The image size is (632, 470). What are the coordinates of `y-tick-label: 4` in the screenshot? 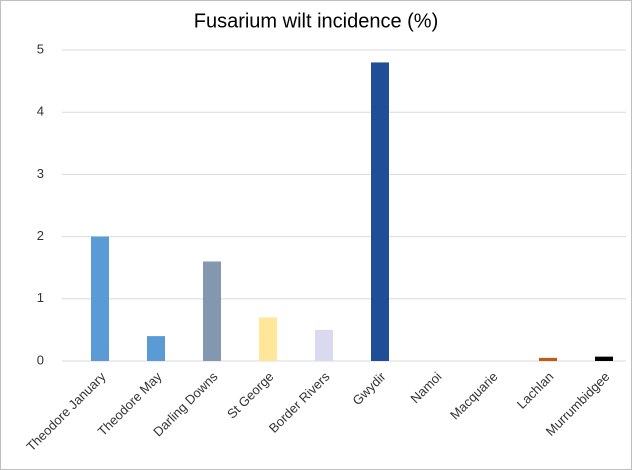 It's located at (40, 111).